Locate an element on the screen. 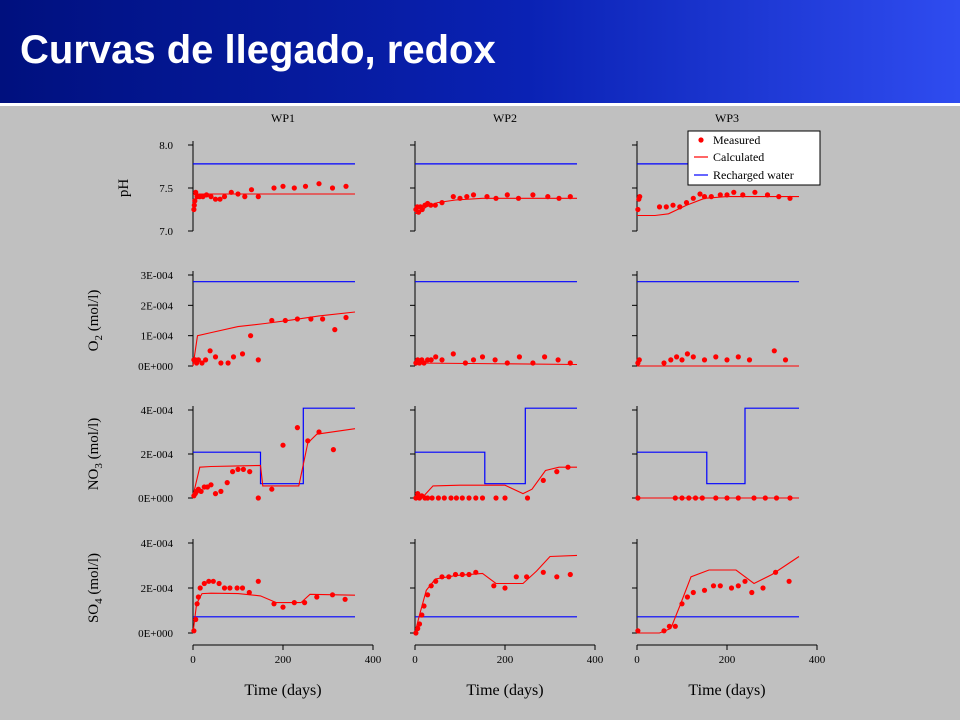  column-title-wp1: WP1 is located at coordinates (283, 118).